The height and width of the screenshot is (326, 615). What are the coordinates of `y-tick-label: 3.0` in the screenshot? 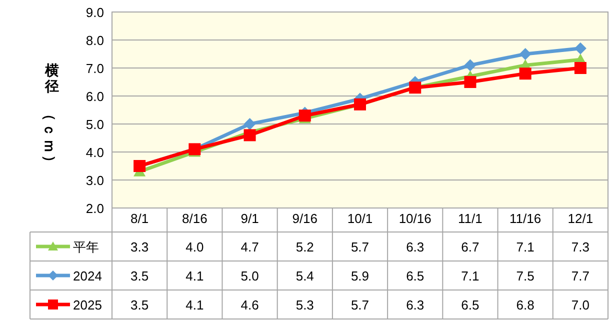 It's located at (95, 180).